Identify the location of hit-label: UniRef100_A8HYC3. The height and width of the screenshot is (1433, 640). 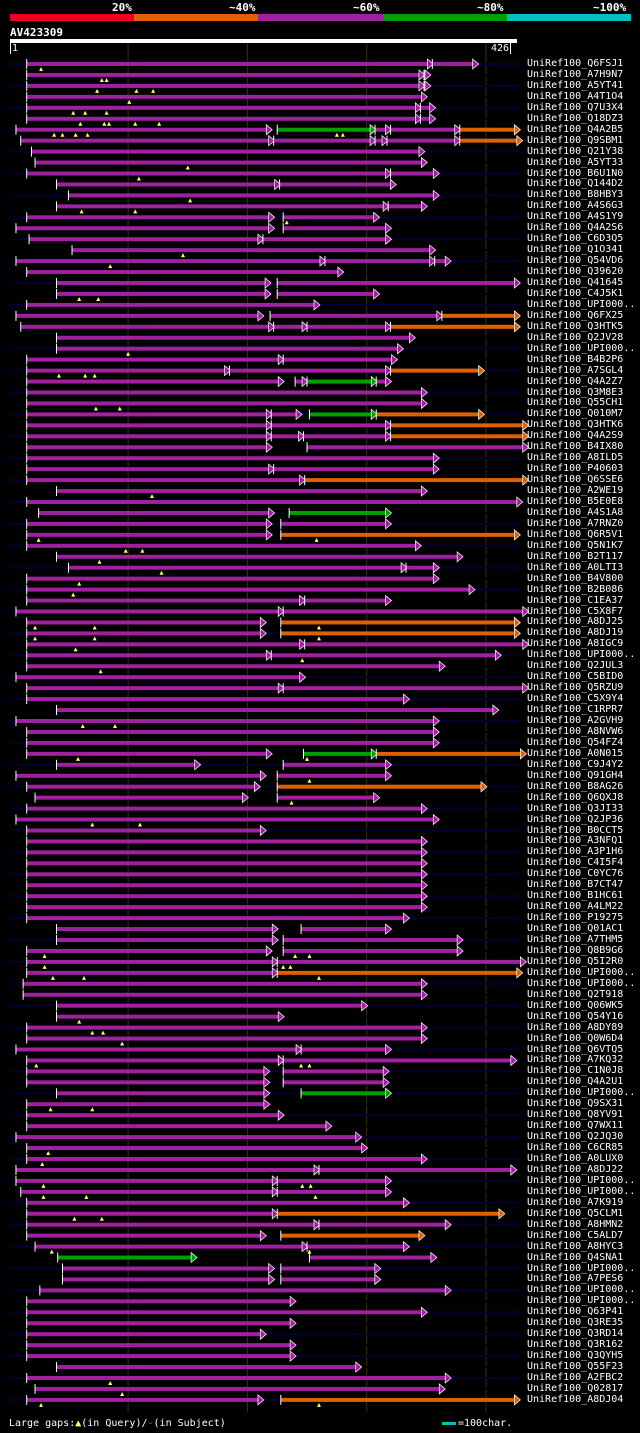
(575, 1246).